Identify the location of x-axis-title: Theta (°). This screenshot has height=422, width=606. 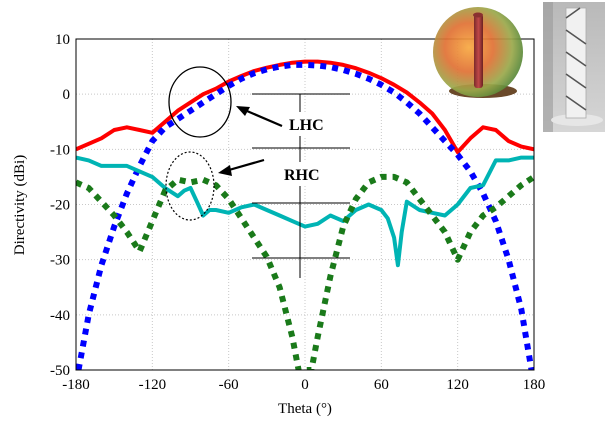
(305, 409).